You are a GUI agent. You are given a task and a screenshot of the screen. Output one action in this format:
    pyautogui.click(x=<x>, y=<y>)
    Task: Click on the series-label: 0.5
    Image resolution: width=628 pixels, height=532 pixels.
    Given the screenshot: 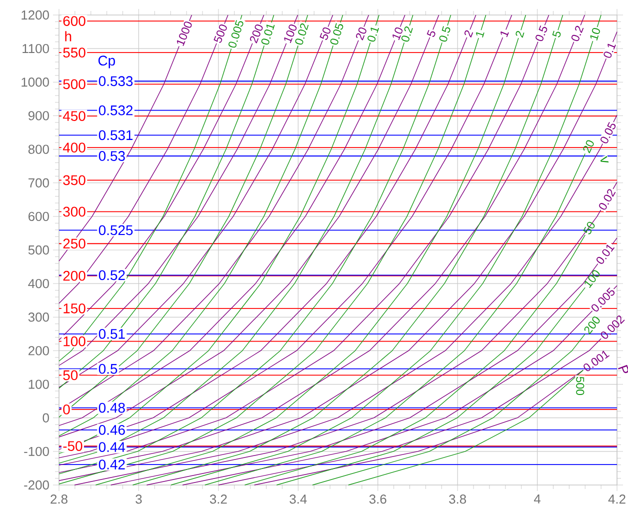 What is the action you would take?
    pyautogui.click(x=108, y=369)
    